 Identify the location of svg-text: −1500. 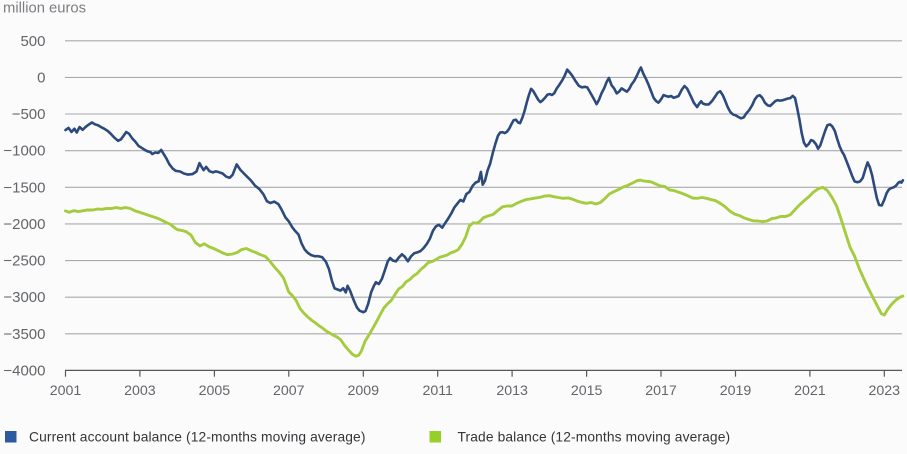
(24, 187).